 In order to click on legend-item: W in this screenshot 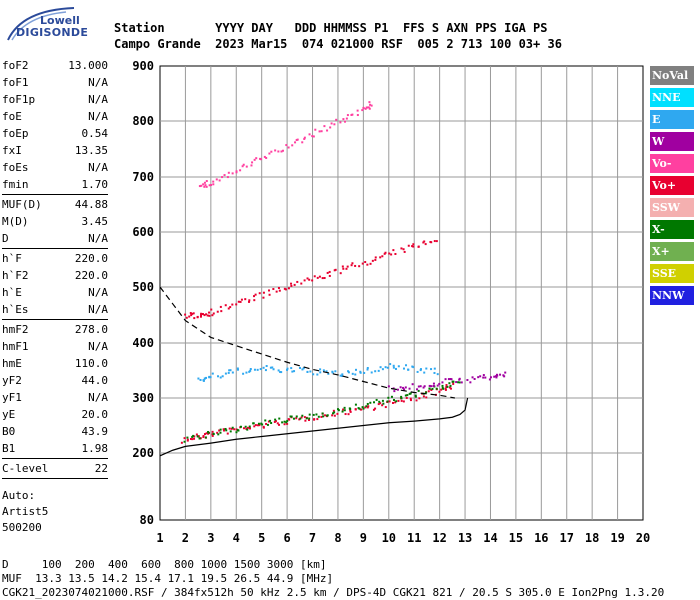, I will do `click(672, 141)`.